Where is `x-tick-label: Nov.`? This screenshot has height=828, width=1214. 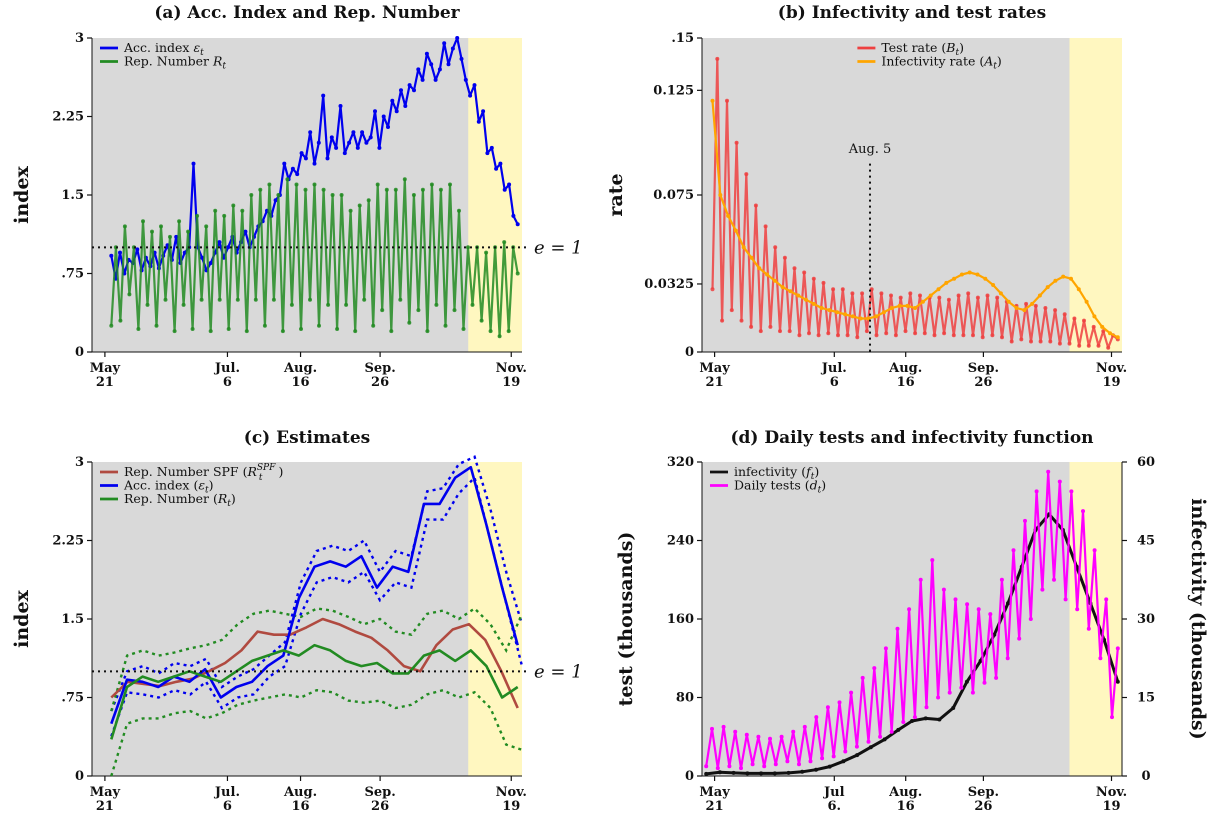 x-tick-label: Nov. is located at coordinates (1111, 792).